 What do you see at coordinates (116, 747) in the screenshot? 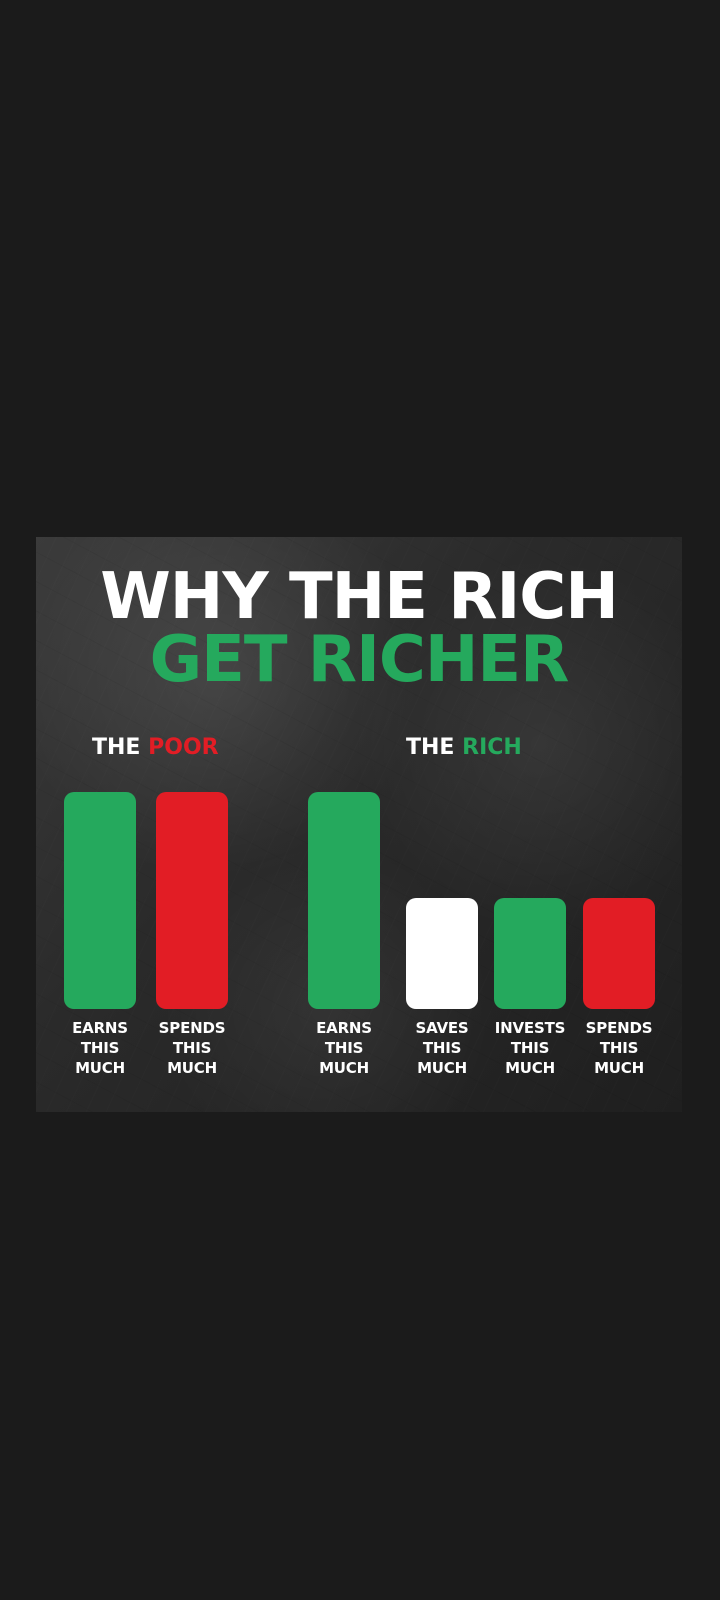
I see `poor-label-prefix: THE` at bounding box center [116, 747].